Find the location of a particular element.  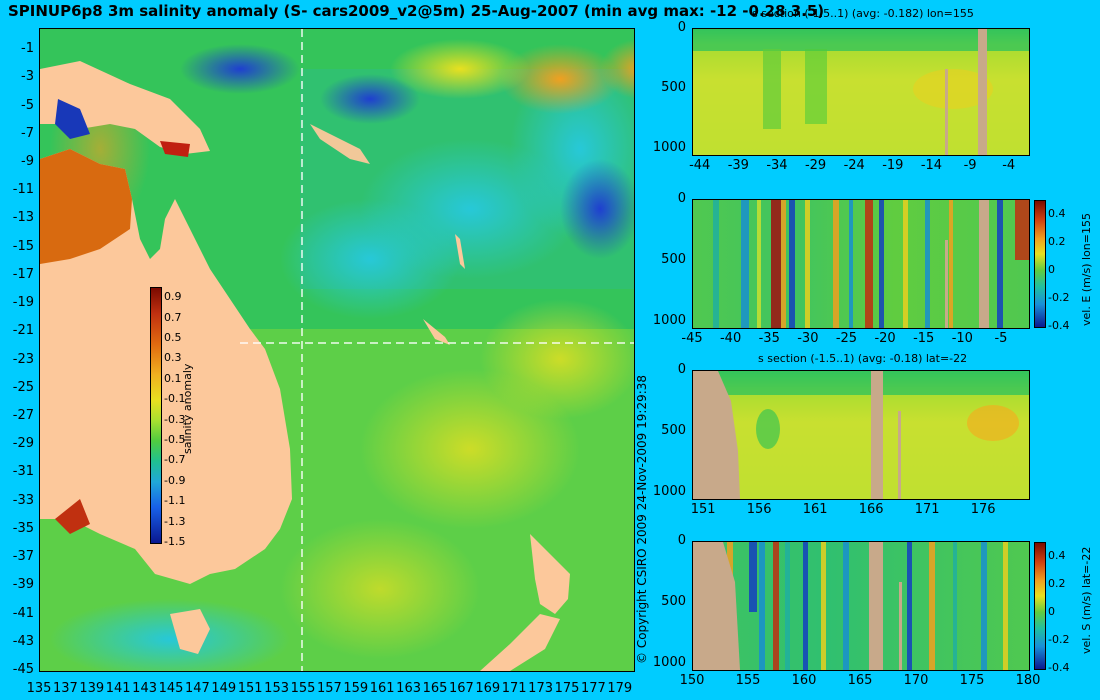

colorbar-tick: 0.9 is located at coordinates (173, 297).